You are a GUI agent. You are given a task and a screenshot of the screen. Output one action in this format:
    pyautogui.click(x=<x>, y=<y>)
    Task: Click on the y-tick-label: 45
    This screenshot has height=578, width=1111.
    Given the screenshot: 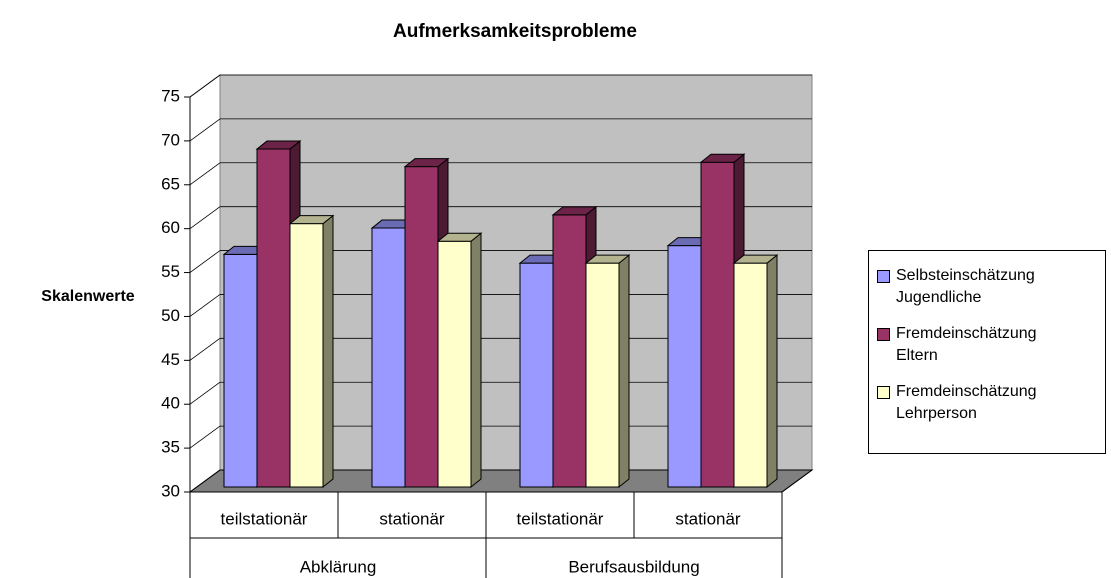 What is the action you would take?
    pyautogui.click(x=170, y=359)
    